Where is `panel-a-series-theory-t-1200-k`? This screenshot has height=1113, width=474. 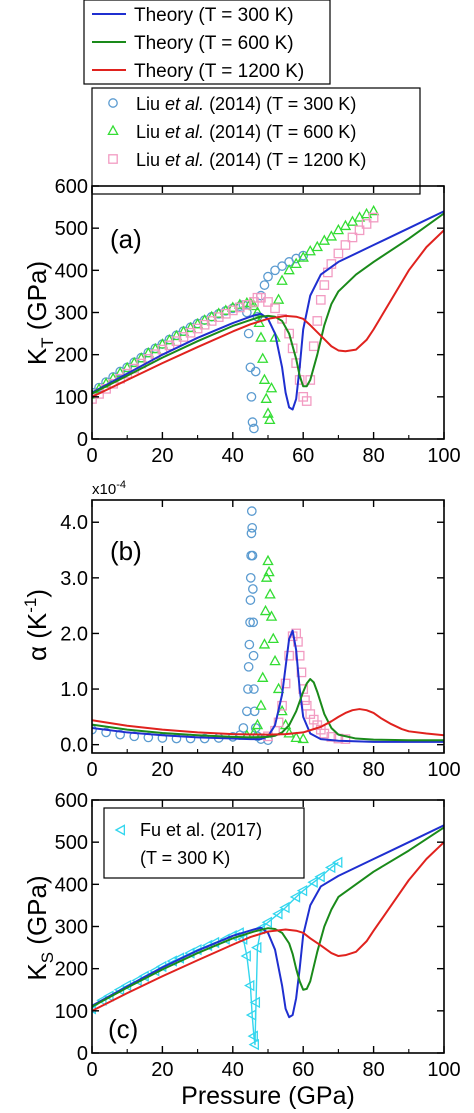 panel-a-series-theory-t-1200-k is located at coordinates (268, 313).